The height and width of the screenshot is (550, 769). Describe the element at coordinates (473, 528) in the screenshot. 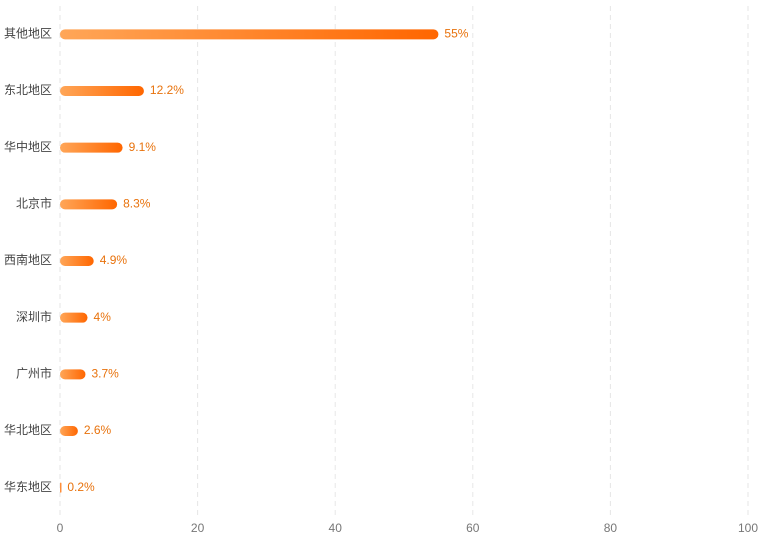

I see `x-tick-label: 60` at that location.